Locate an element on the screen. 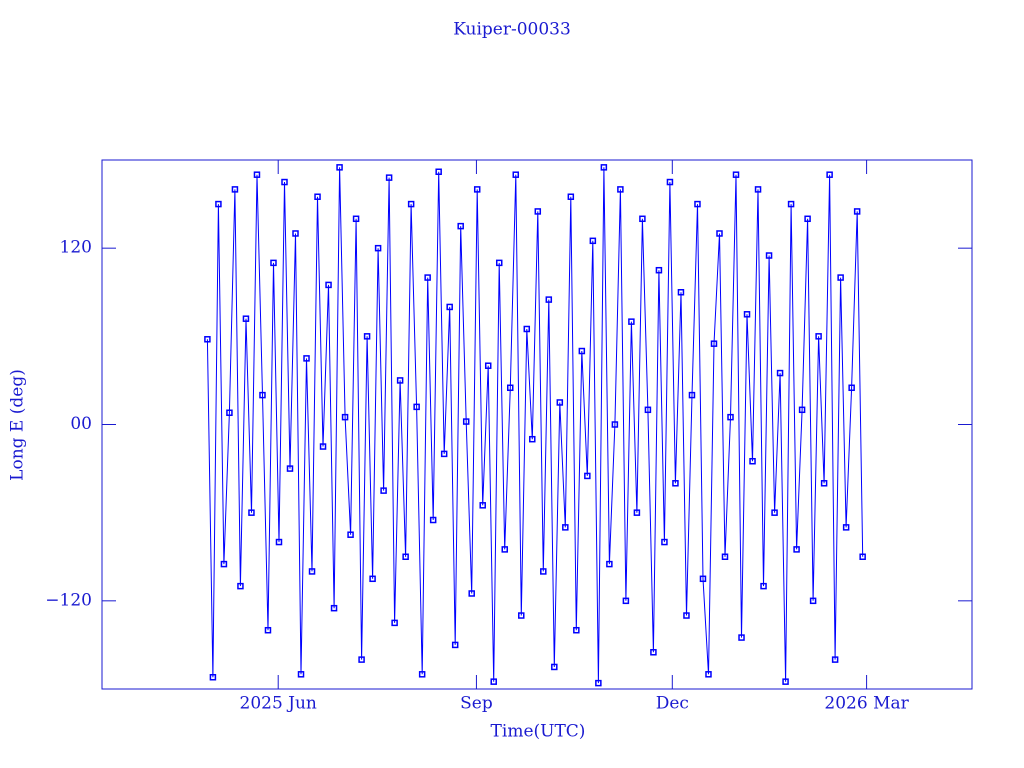 The width and height of the screenshot is (1024, 768). x-tick-label: 2026 Mar is located at coordinates (866, 704).